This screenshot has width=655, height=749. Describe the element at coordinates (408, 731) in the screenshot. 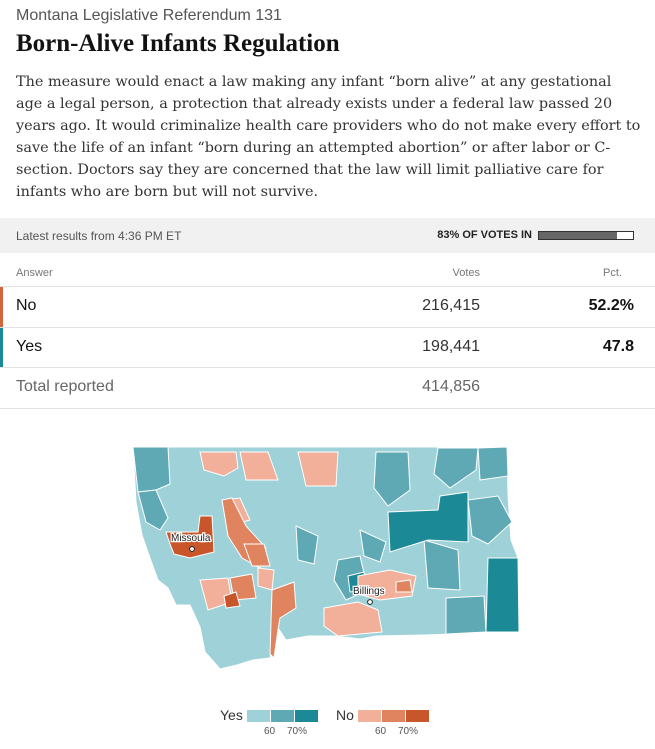

I see `legend-no-tick-70: 70%` at that location.